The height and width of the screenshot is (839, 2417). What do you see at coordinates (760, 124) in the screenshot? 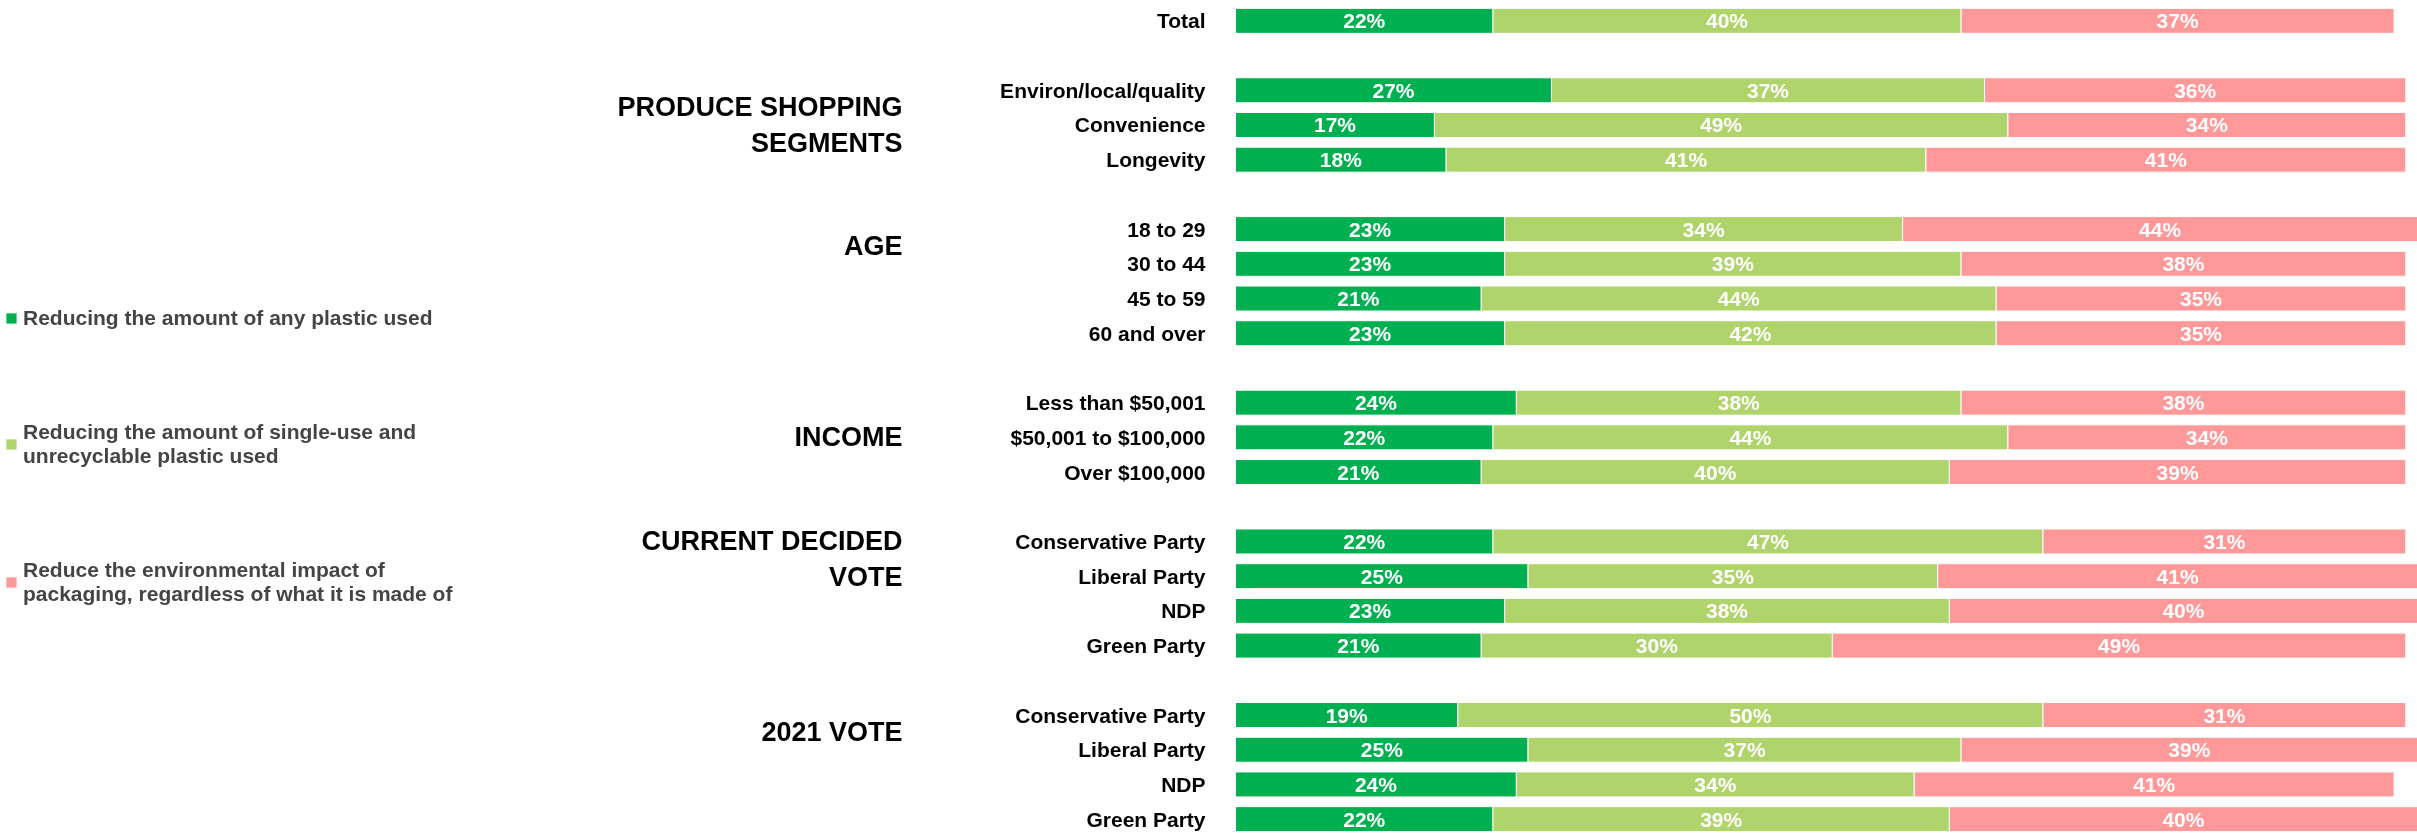
I see `text: PRODUCE SHOPPING SEGMENTS` at bounding box center [760, 124].